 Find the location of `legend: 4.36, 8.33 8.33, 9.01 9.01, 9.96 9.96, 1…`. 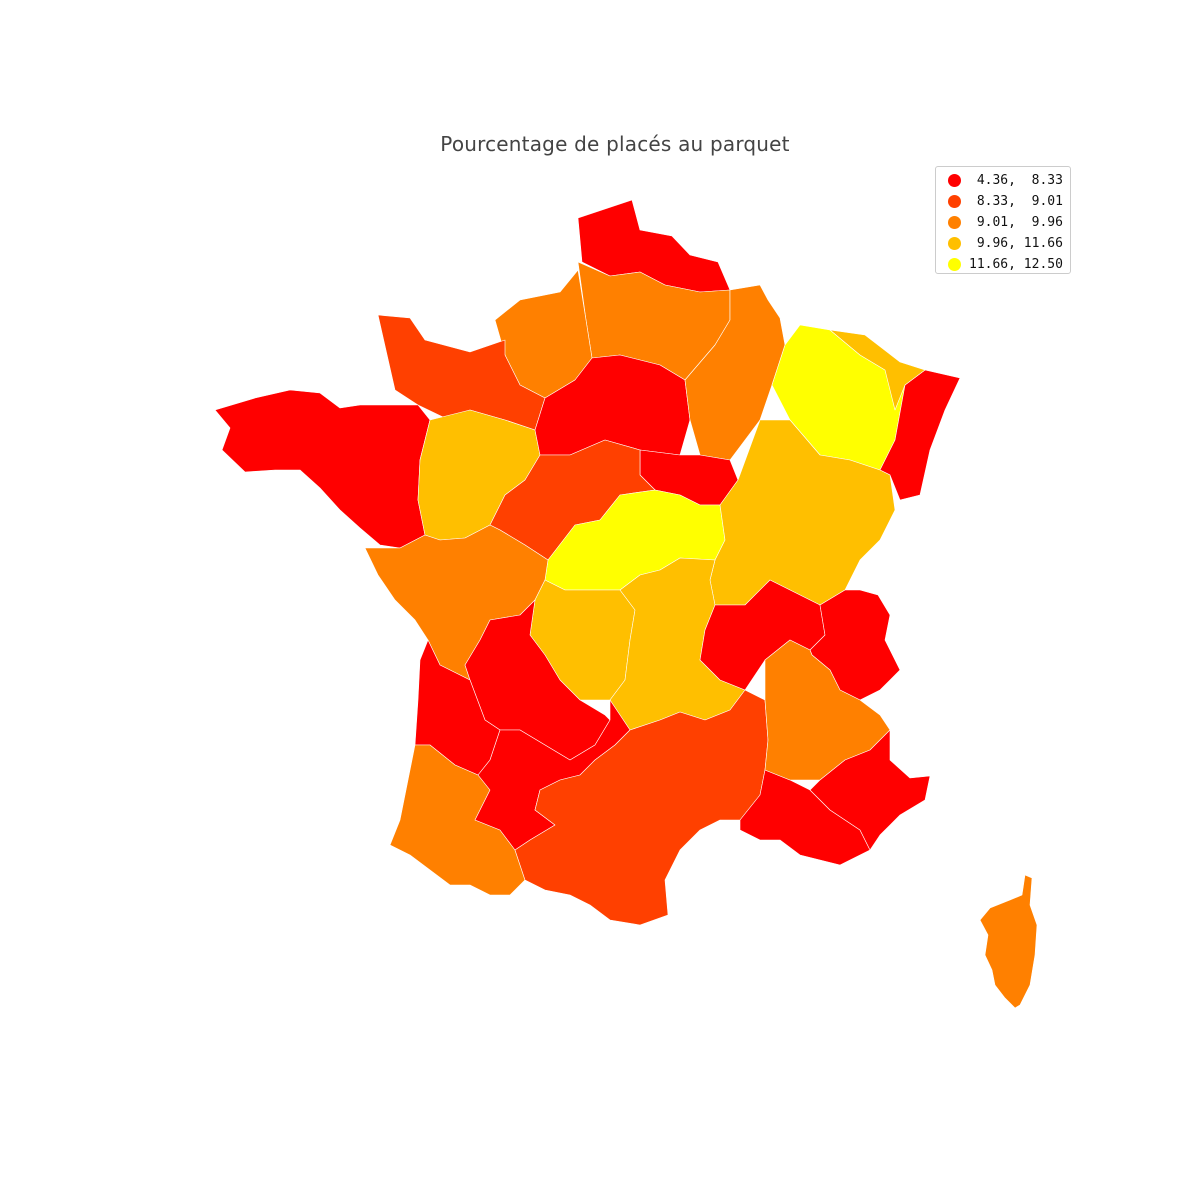

legend: 4.36, 8.33 8.33, 9.01 9.01, 9.96 9.96, 1… is located at coordinates (1003, 220).